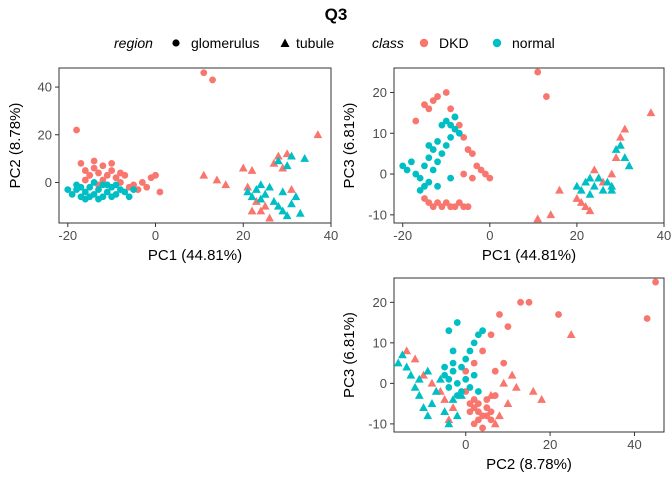 This screenshot has width=672, height=480. What do you see at coordinates (529, 464) in the screenshot?
I see `x-axis-title: PC2 (8.78%)` at bounding box center [529, 464].